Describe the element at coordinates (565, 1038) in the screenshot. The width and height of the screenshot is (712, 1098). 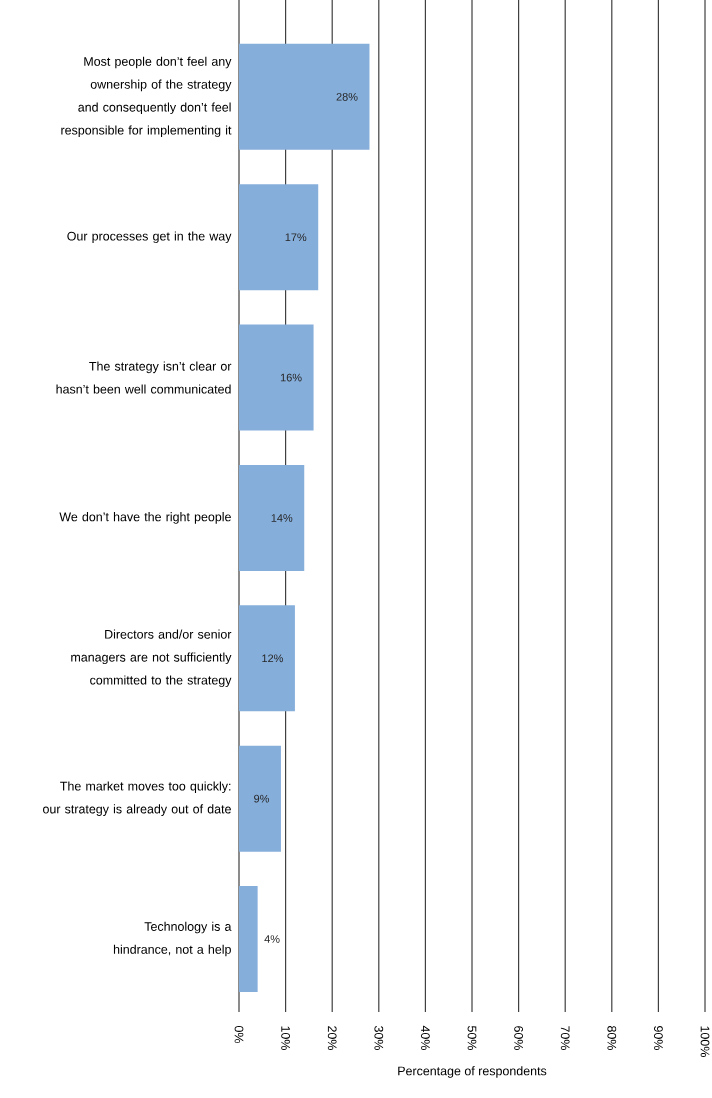
I see `x-tick-label: 70%` at that location.